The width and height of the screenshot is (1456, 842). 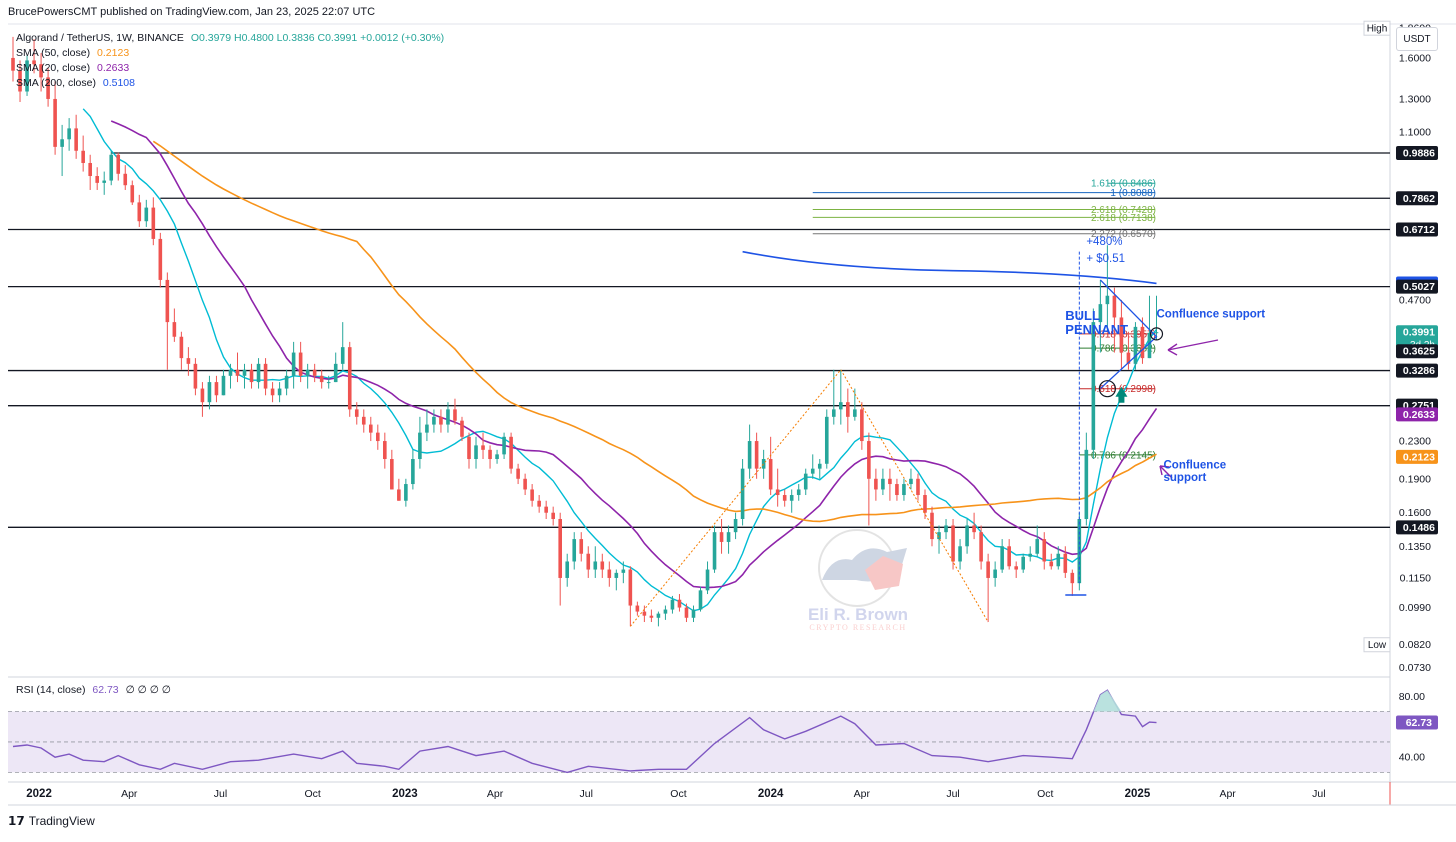 What do you see at coordinates (39, 794) in the screenshot?
I see `time-tick-label: 2022` at bounding box center [39, 794].